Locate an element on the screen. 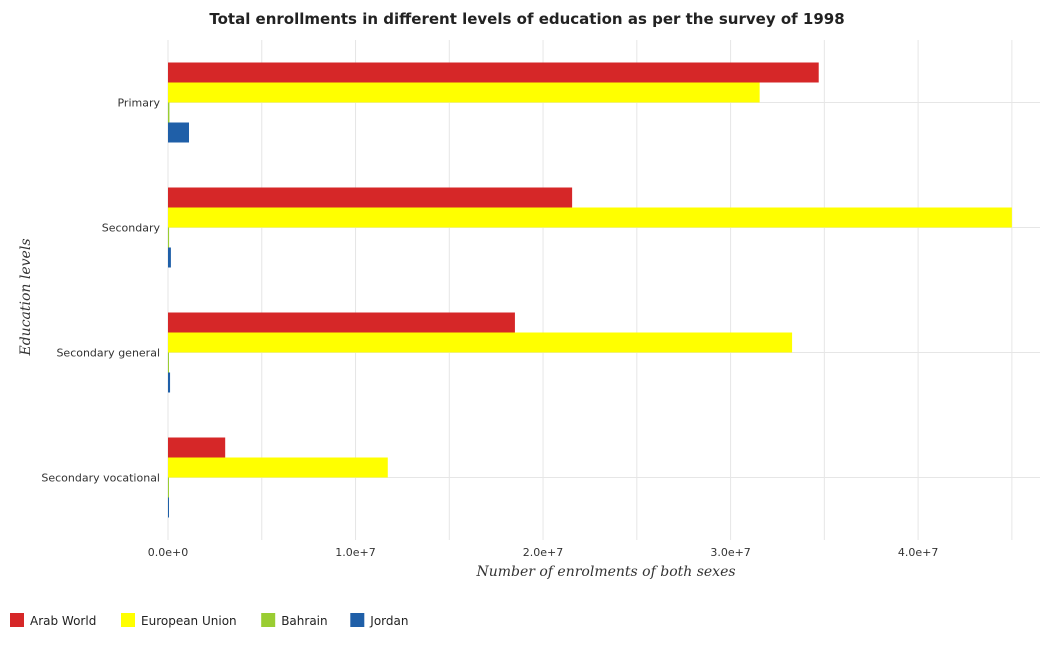 The width and height of the screenshot is (1055, 650). x-tick-label: 0.0e+0 is located at coordinates (168, 552).